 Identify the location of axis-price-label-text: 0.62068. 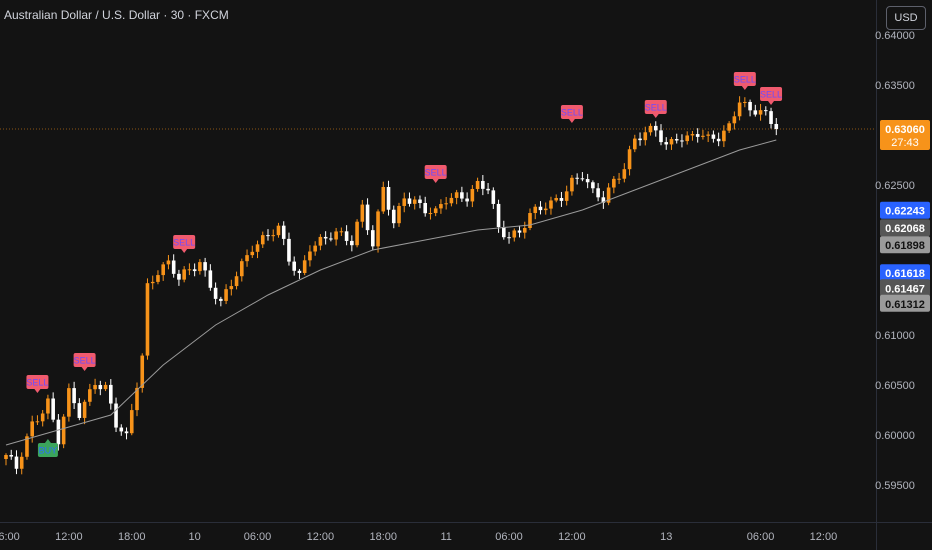
(905, 229).